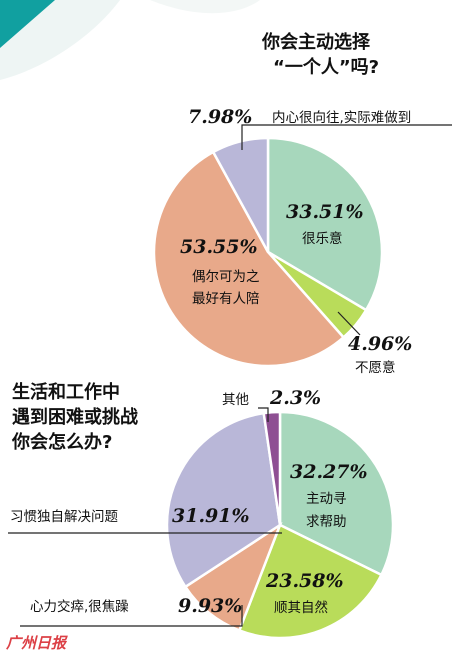 This screenshot has height=659, width=469. What do you see at coordinates (220, 117) in the screenshot?
I see `slice-pct-label: 7.98%` at bounding box center [220, 117].